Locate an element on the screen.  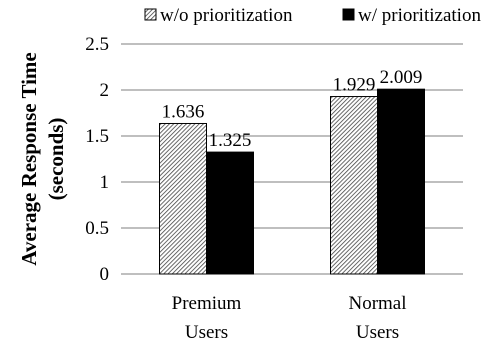
y-tick-label: 2 is located at coordinates (105, 90).